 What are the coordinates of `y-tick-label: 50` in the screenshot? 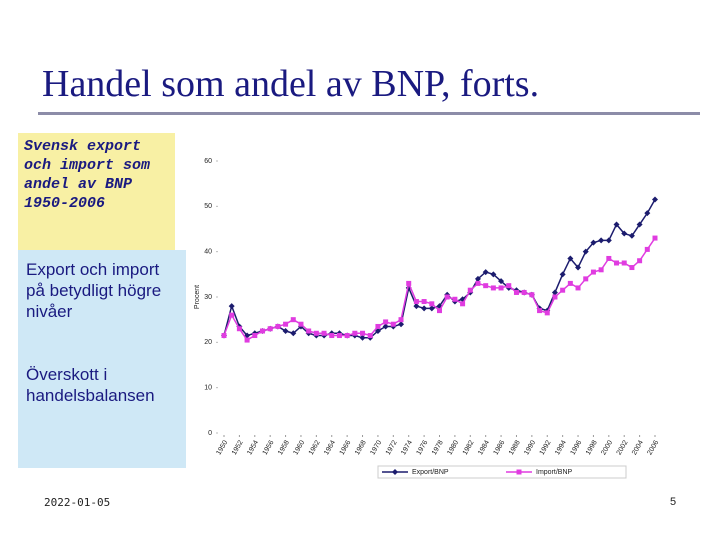 It's located at (208, 206).